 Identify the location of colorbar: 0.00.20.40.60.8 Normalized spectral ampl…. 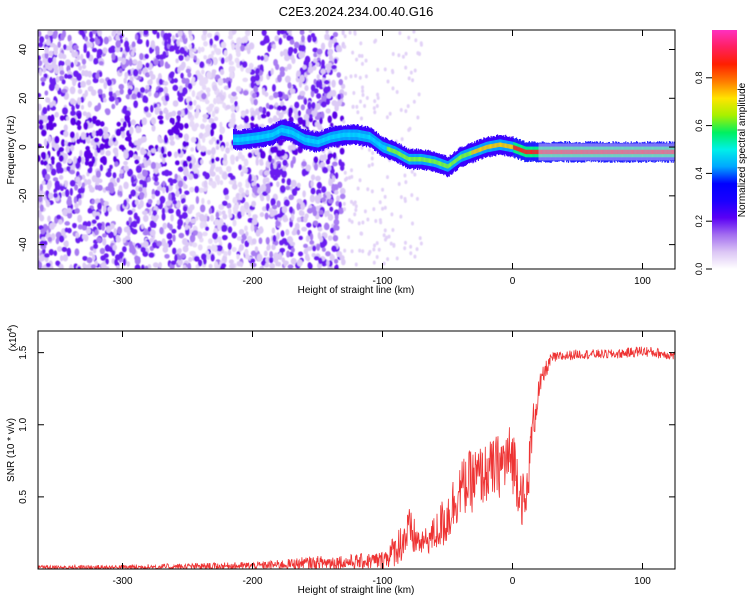
(721, 152).